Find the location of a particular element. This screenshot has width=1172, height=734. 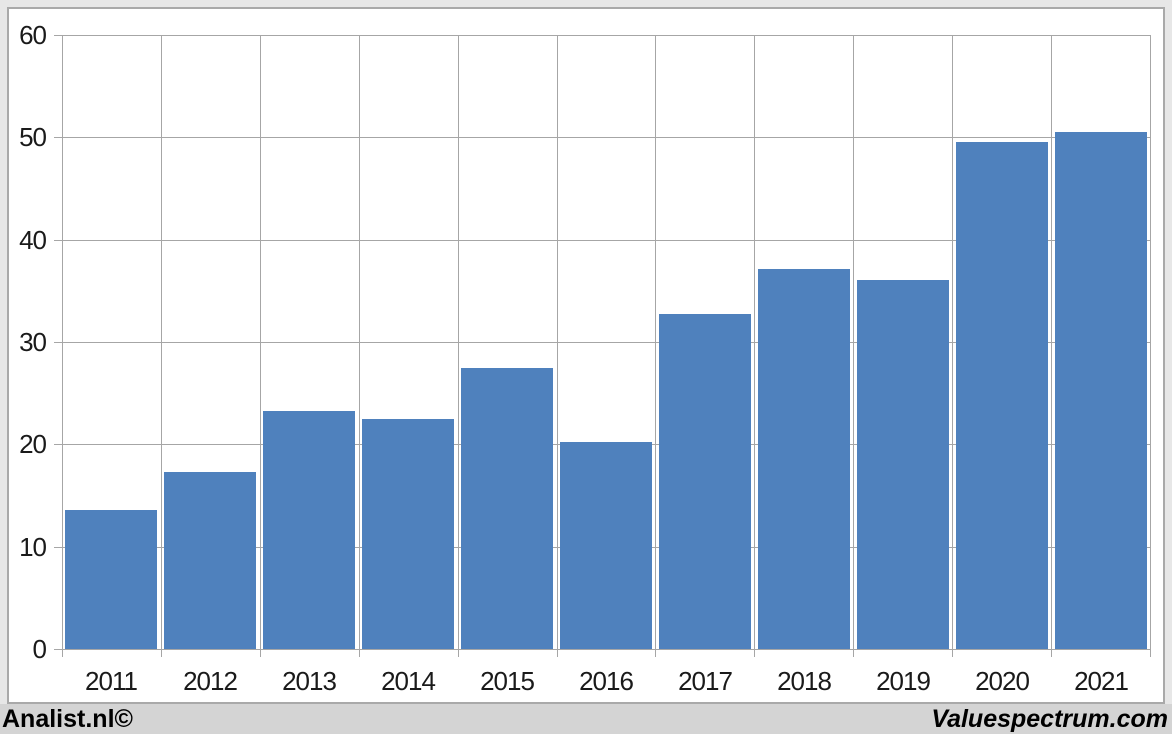

x-axis-label-2012: 2012 is located at coordinates (210, 681).